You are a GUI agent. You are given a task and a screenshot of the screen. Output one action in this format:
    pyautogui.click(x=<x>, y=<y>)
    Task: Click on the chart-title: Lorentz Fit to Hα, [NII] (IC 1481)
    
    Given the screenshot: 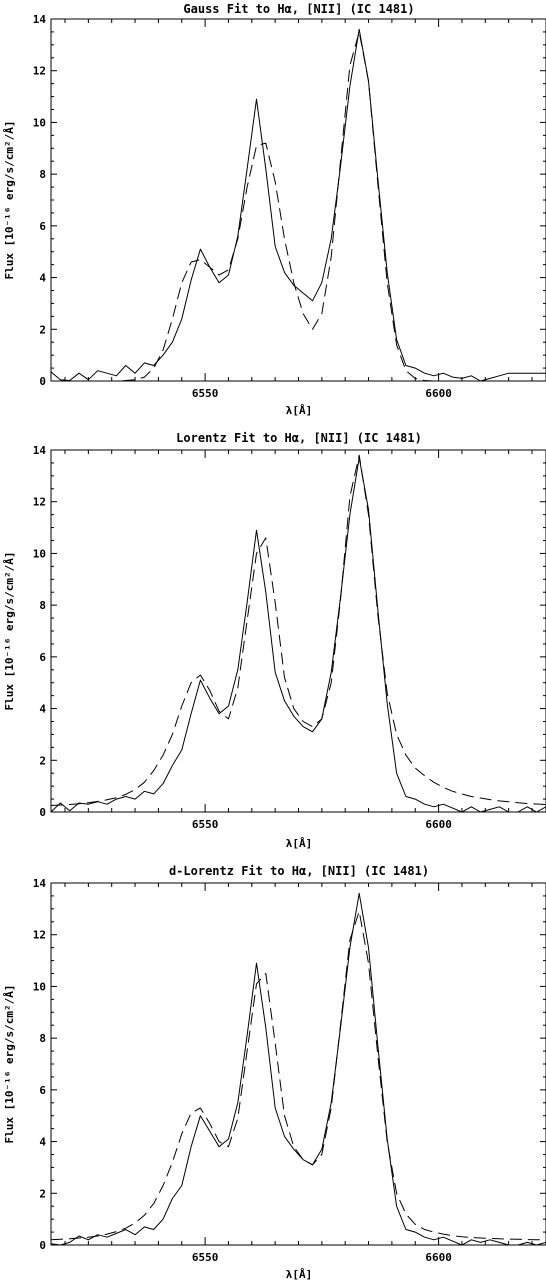 What is the action you would take?
    pyautogui.click(x=299, y=438)
    